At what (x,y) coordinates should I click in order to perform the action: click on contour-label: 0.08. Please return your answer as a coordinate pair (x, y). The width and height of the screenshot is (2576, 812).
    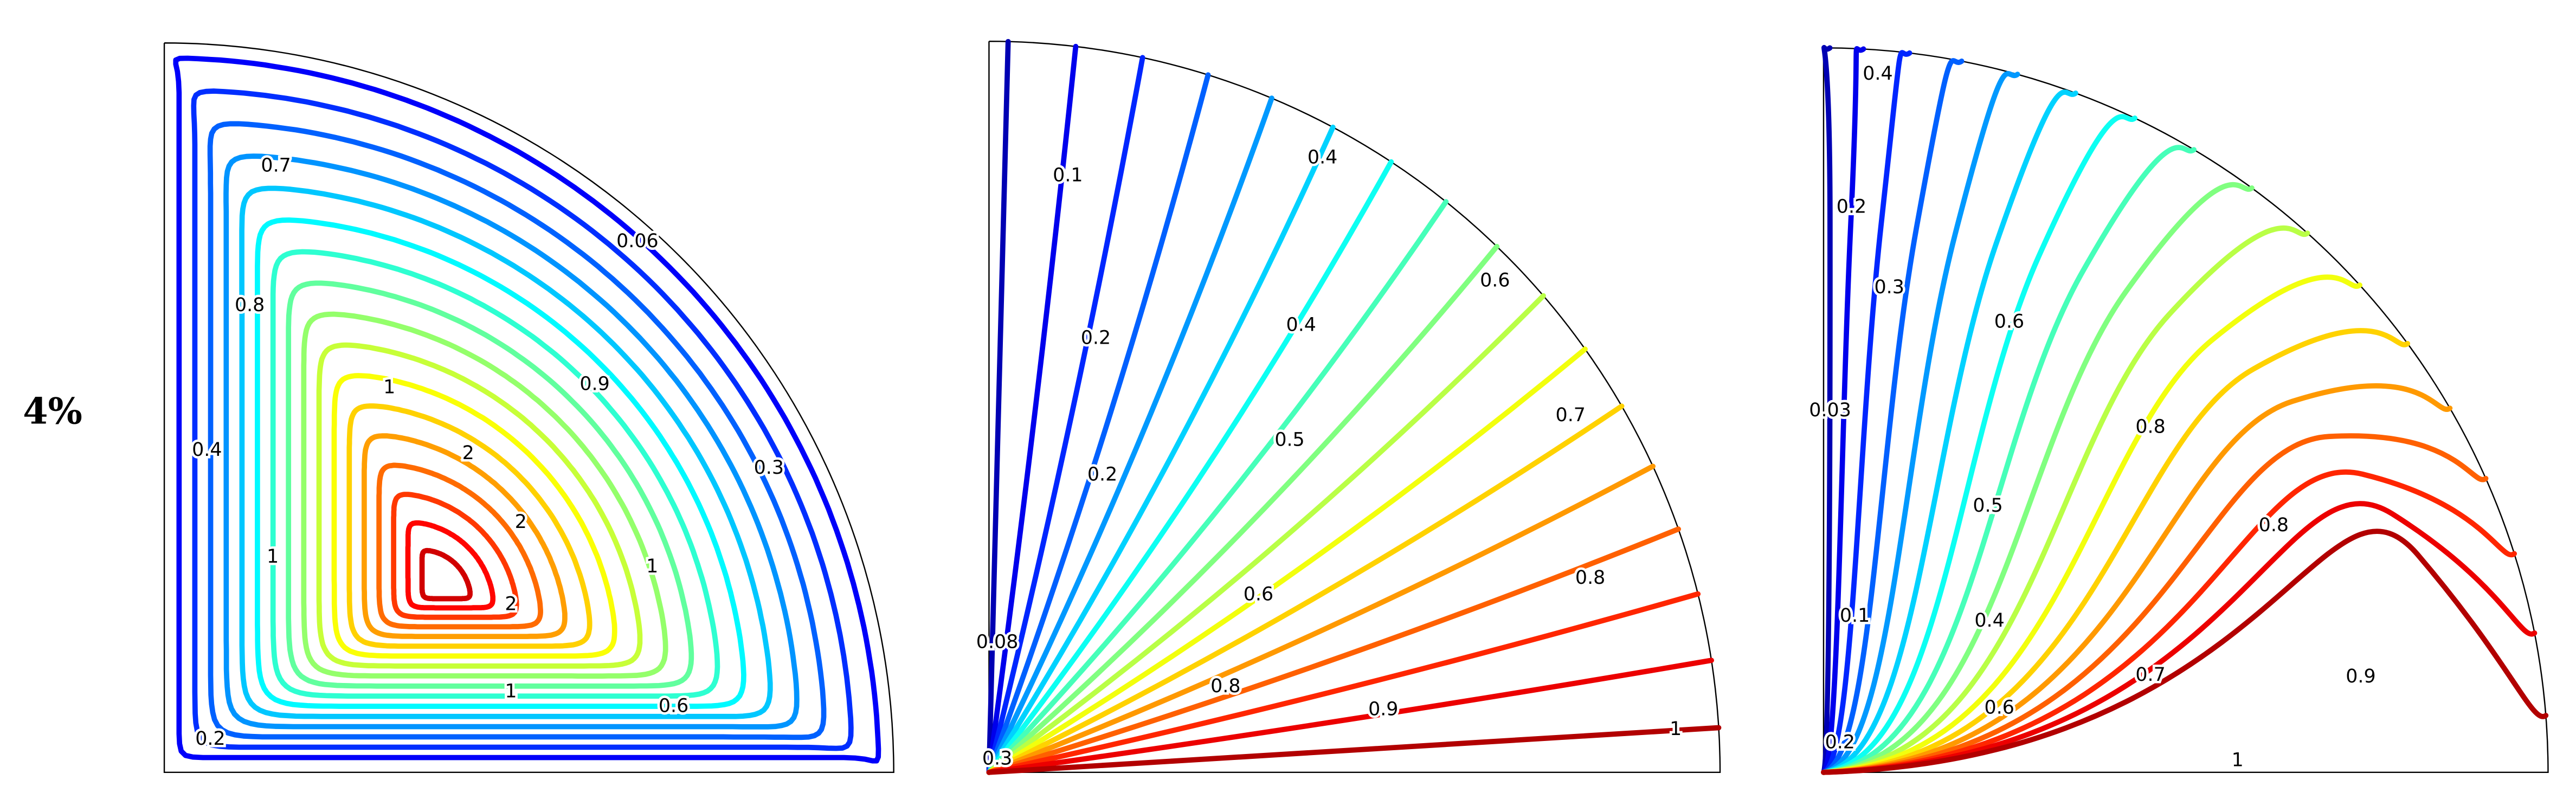
    Looking at the image, I should click on (997, 642).